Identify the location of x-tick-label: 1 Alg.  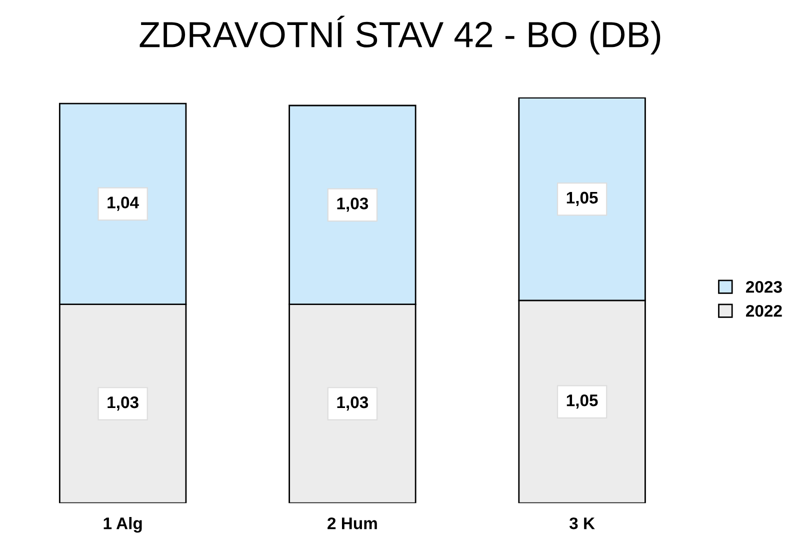
(123, 525).